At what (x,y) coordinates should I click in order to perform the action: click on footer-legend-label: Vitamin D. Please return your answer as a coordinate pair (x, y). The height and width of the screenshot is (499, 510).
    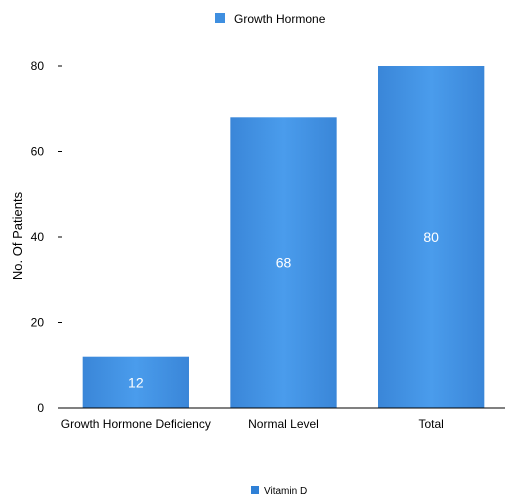
    Looking at the image, I should click on (285, 491).